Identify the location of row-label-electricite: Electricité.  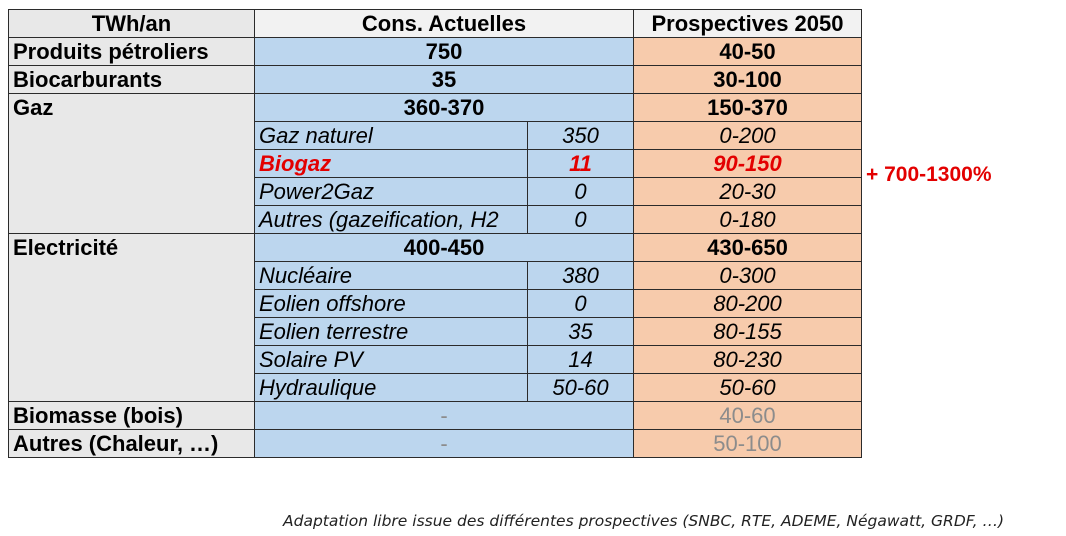
(131, 317).